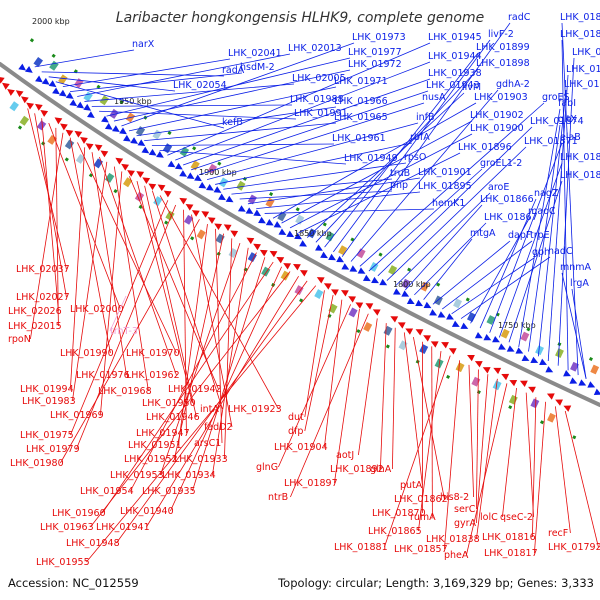  I want to click on kbp-label: 1750 kbp, so click(517, 325).